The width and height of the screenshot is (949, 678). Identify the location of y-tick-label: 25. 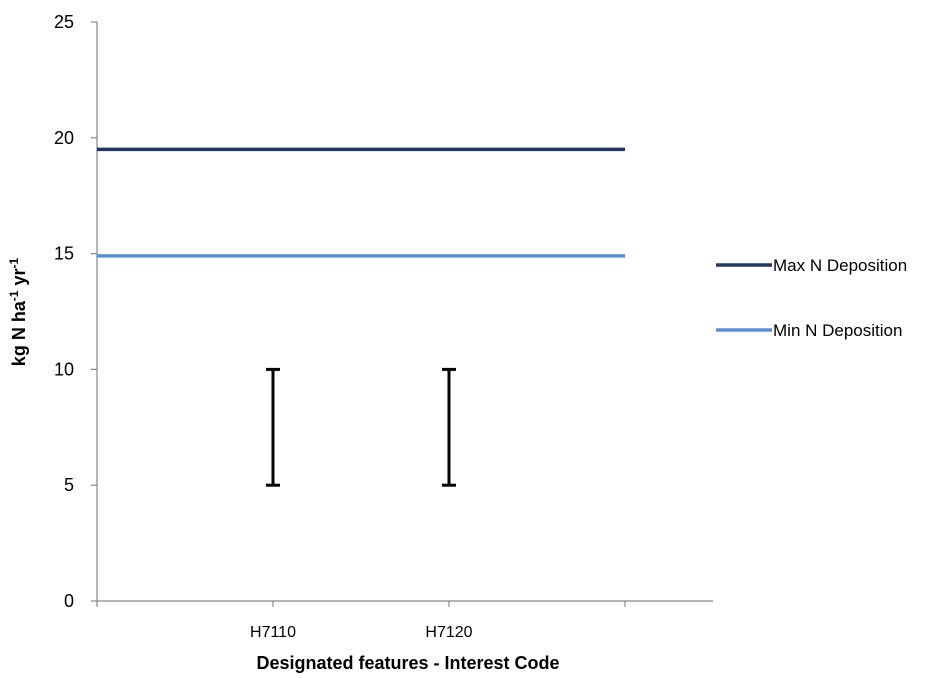
(64, 22).